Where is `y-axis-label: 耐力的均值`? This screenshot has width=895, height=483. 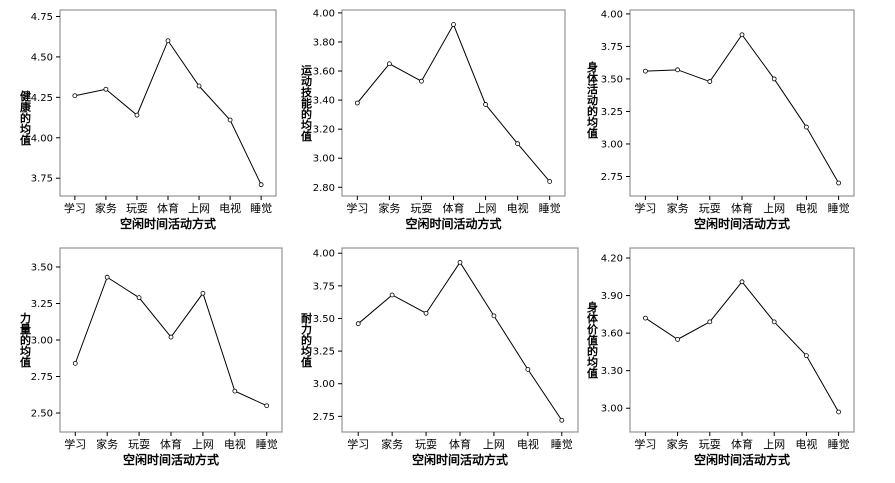
y-axis-label: 耐力的均值 is located at coordinates (306, 339).